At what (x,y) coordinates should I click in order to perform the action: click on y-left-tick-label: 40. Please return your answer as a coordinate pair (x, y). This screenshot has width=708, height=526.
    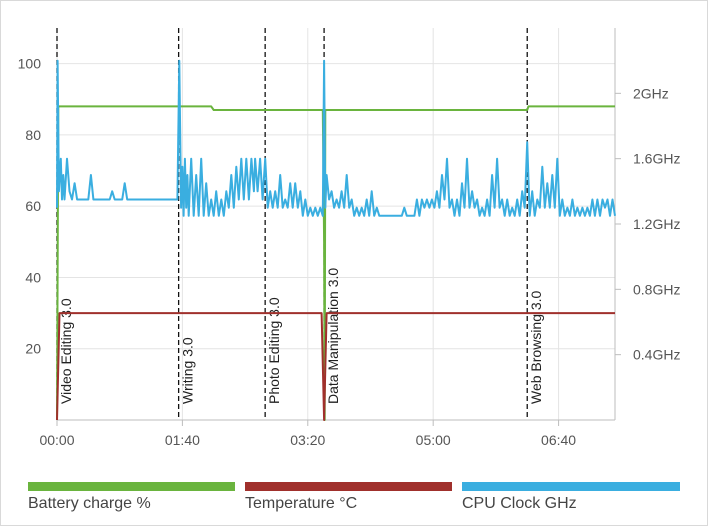
    Looking at the image, I should click on (33, 277).